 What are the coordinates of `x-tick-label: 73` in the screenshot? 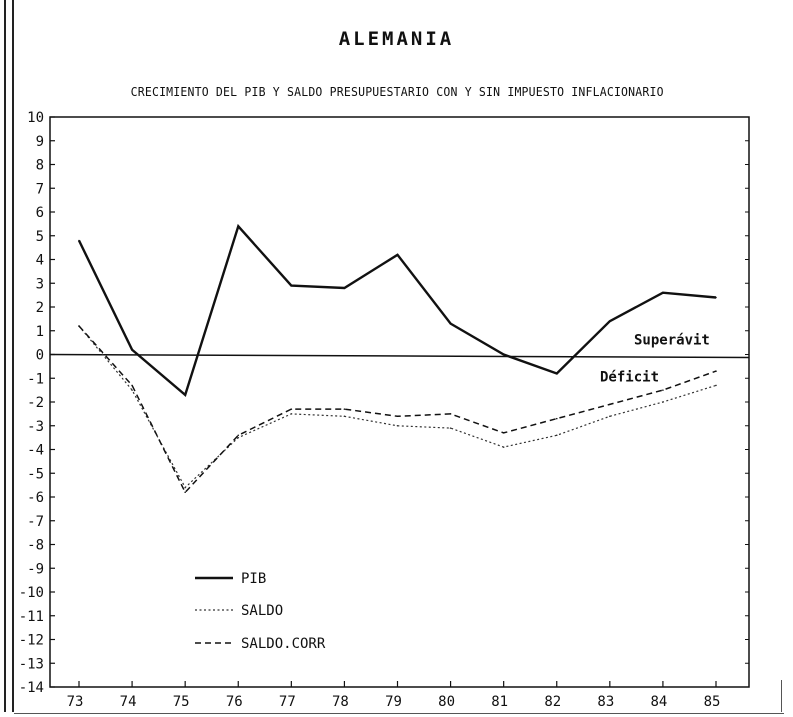 It's located at (75, 702).